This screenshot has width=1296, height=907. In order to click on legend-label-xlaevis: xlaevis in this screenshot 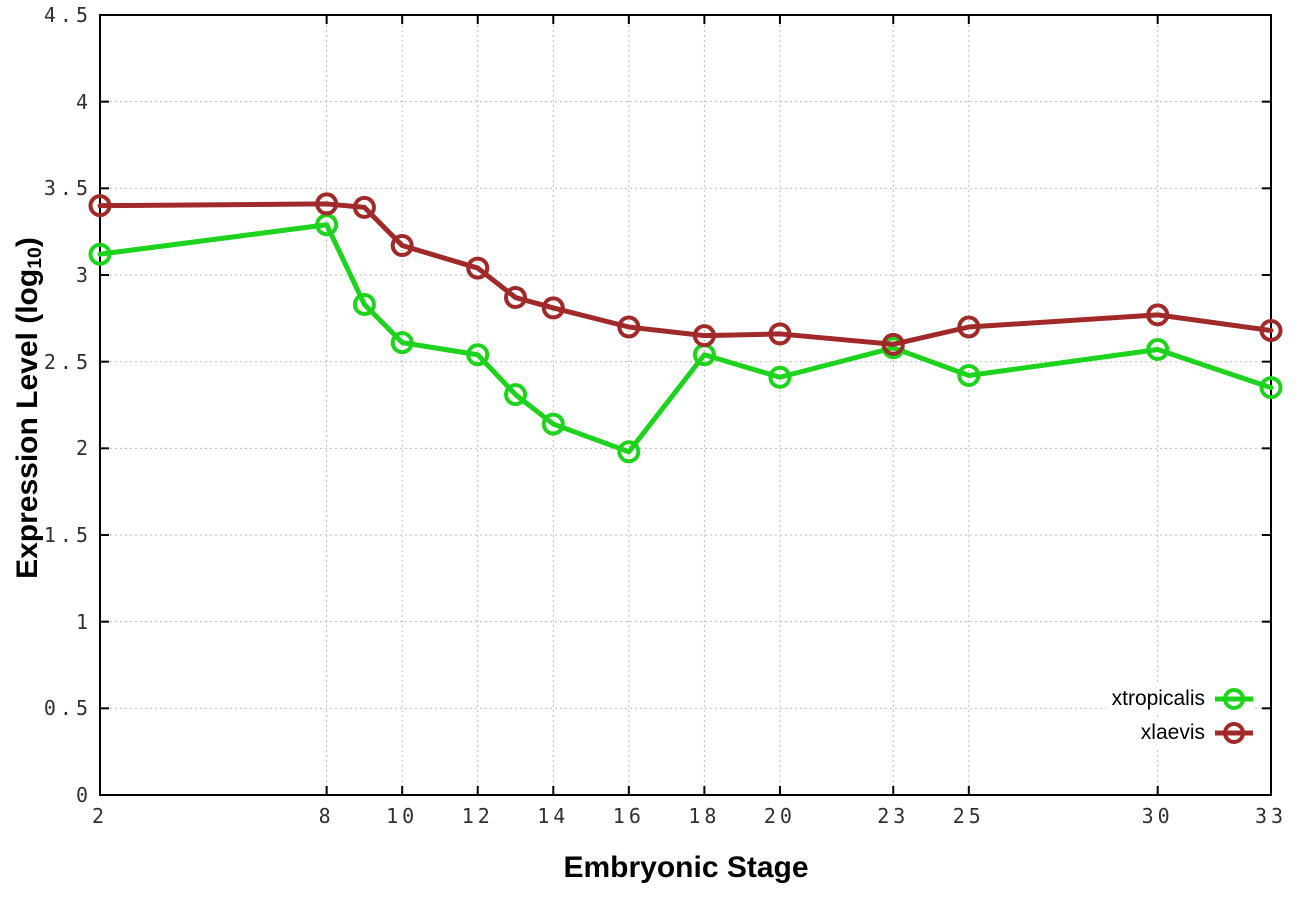, I will do `click(1172, 732)`.